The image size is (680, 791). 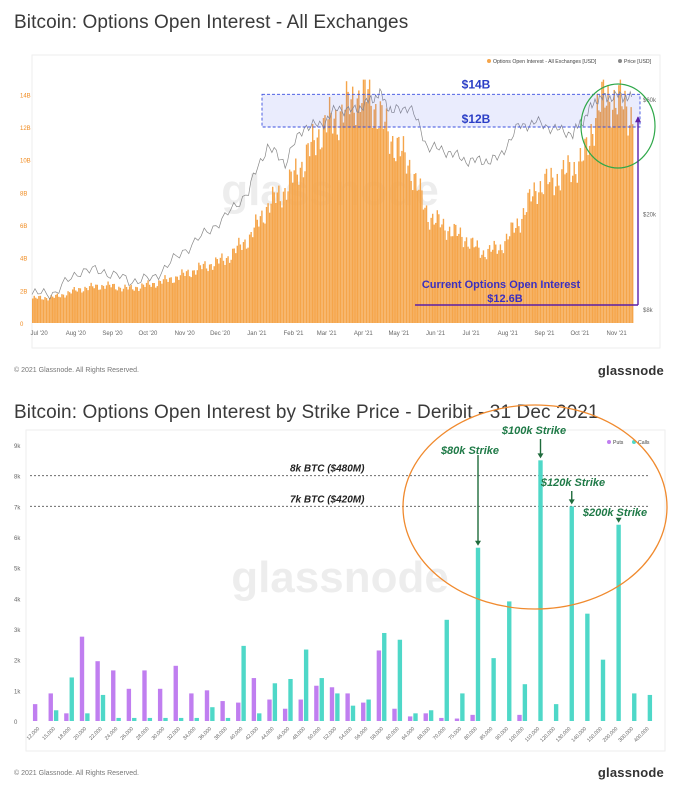 I want to click on chart1-y-tick-label: 6B, so click(x=23, y=227).